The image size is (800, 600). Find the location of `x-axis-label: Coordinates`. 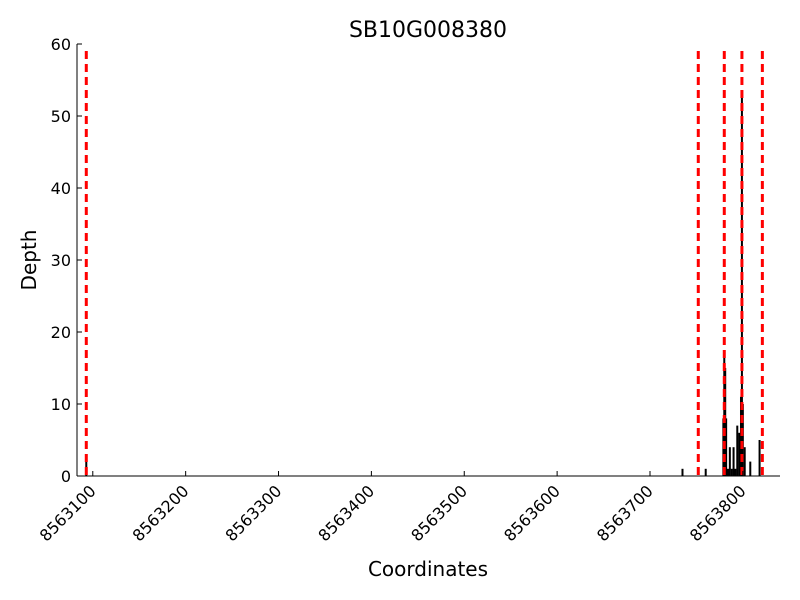

x-axis-label: Coordinates is located at coordinates (428, 569).